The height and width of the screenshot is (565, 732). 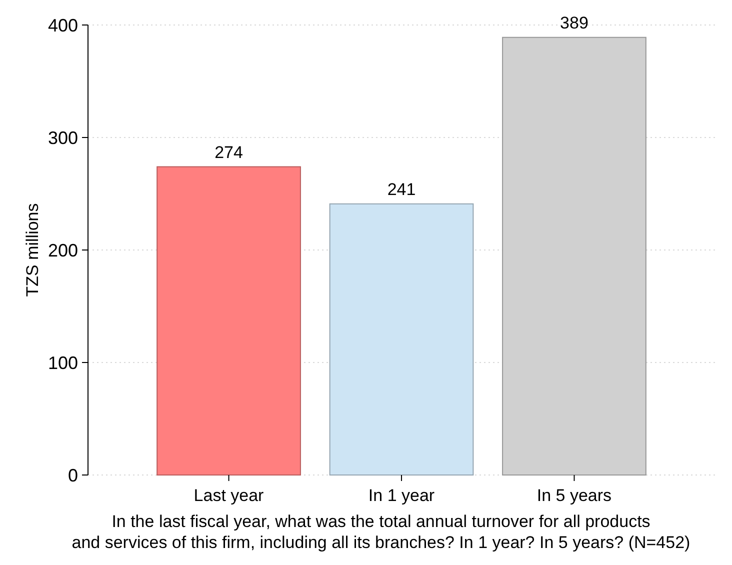 I want to click on y-tick-label: 200, so click(x=63, y=250).